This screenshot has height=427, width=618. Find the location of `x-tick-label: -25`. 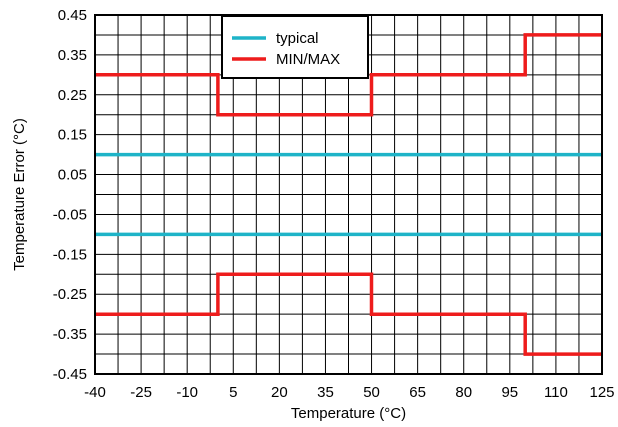

x-tick-label: -25 is located at coordinates (141, 392).